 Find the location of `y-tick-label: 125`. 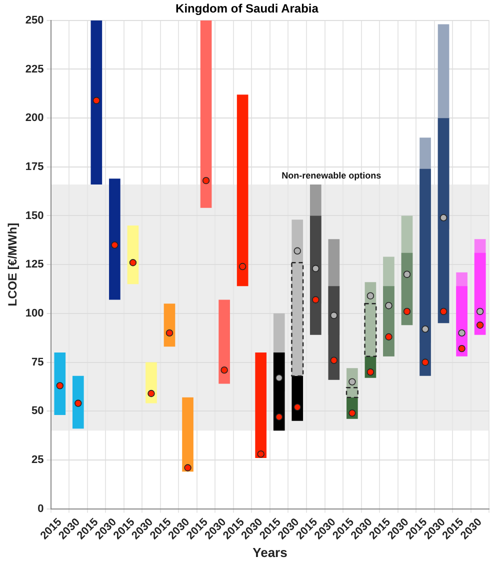

y-tick-label: 125 is located at coordinates (34, 264).